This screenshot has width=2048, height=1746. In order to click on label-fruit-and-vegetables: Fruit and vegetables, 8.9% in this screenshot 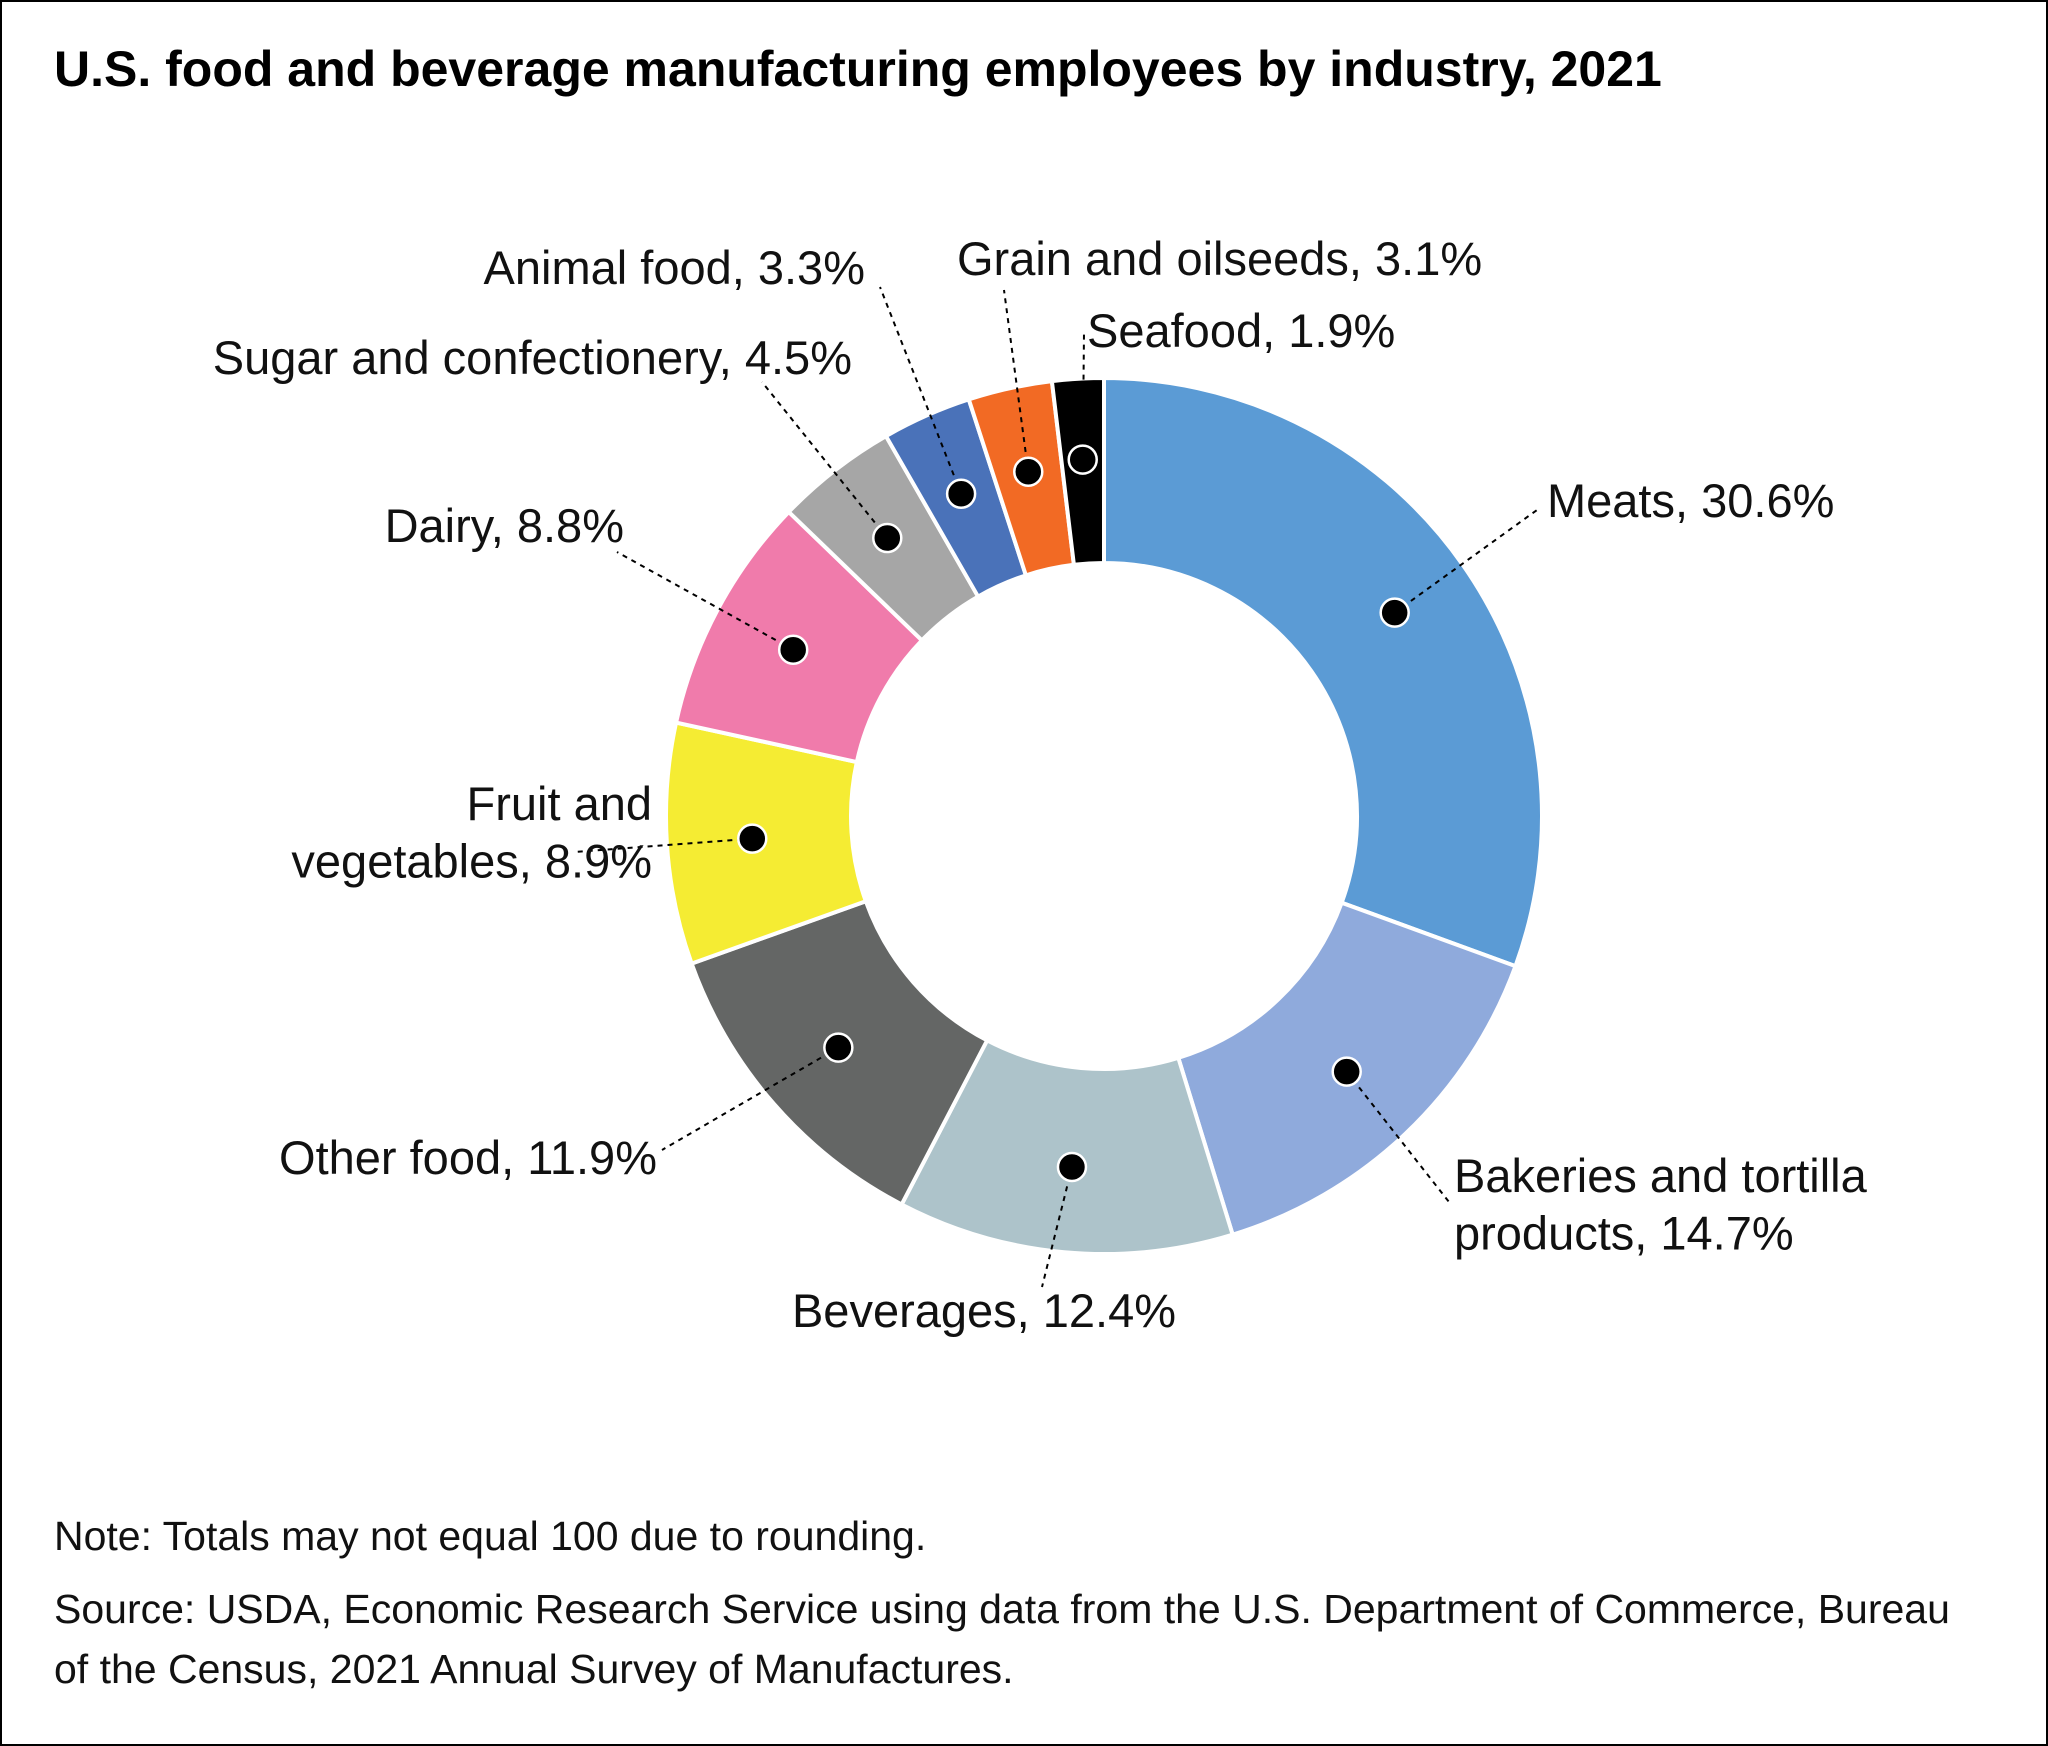, I will do `click(471, 832)`.